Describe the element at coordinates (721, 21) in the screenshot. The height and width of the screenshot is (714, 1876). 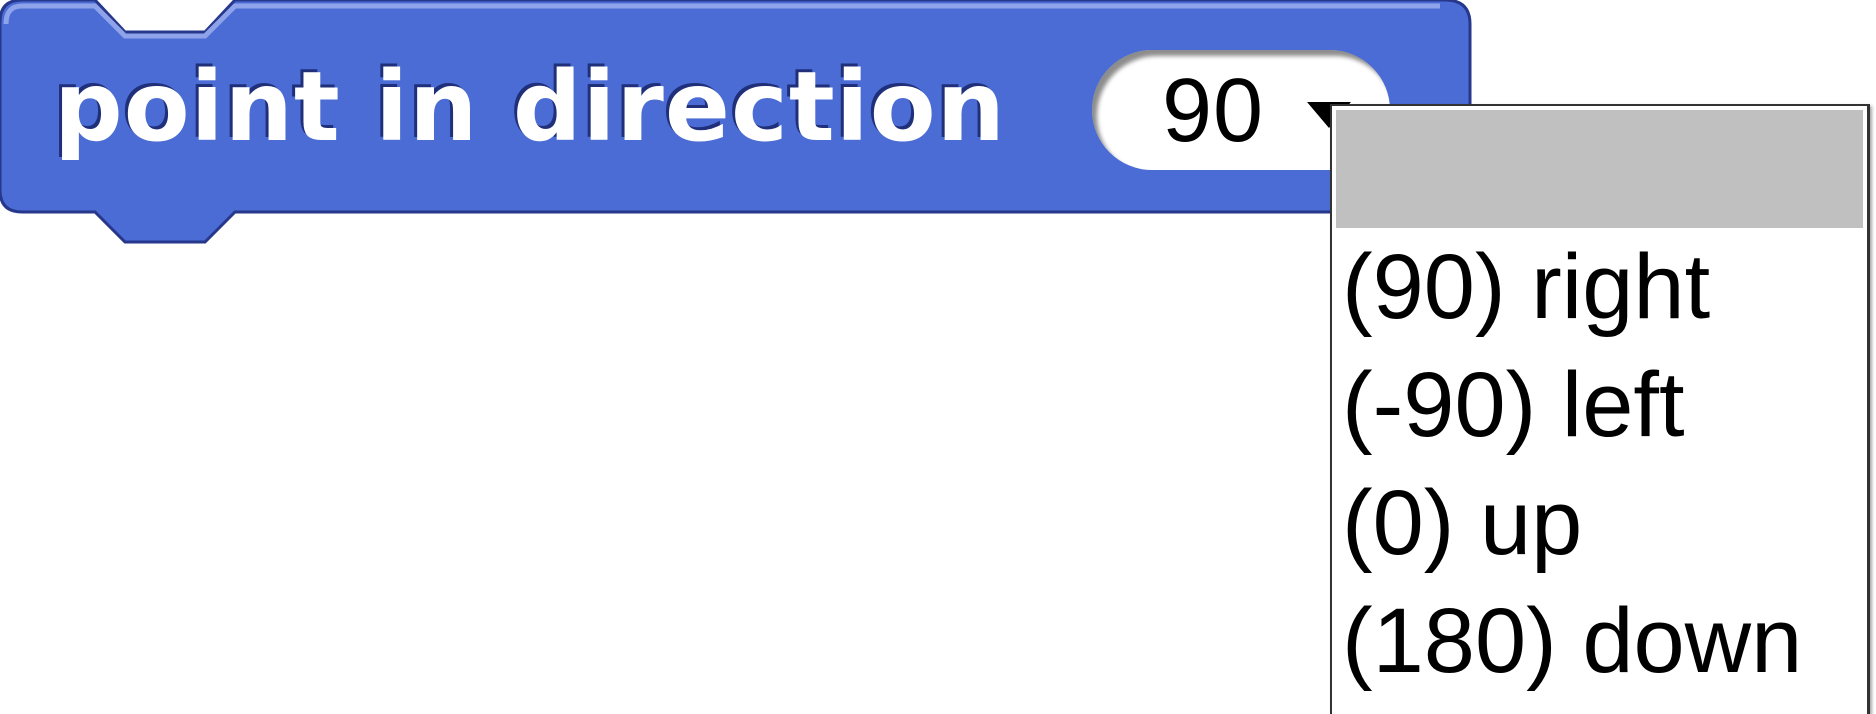
I see `motion-block-highlight` at that location.